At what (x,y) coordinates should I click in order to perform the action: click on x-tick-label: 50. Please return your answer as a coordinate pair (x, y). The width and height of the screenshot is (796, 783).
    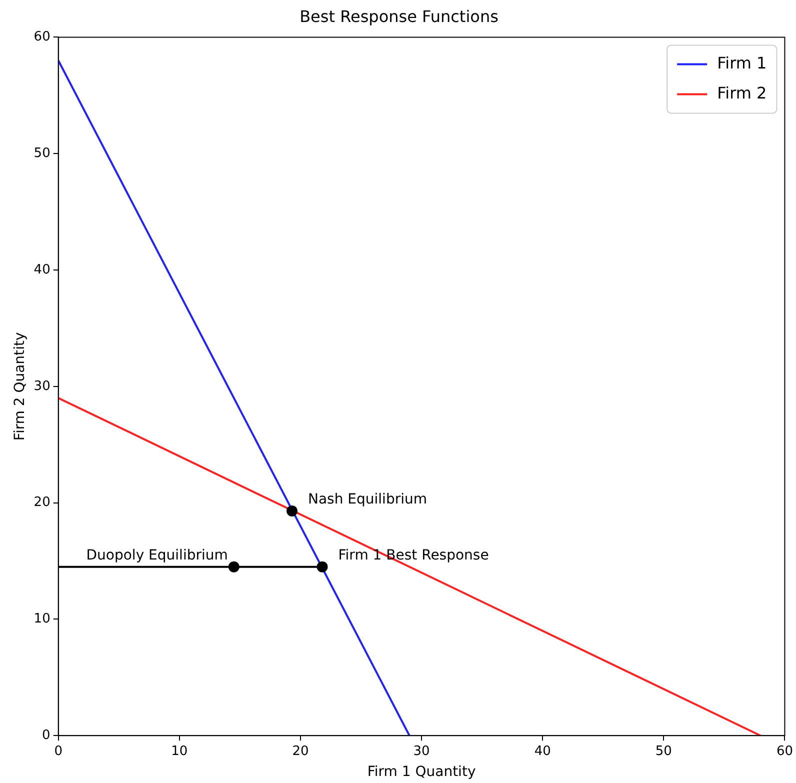
    Looking at the image, I should click on (663, 751).